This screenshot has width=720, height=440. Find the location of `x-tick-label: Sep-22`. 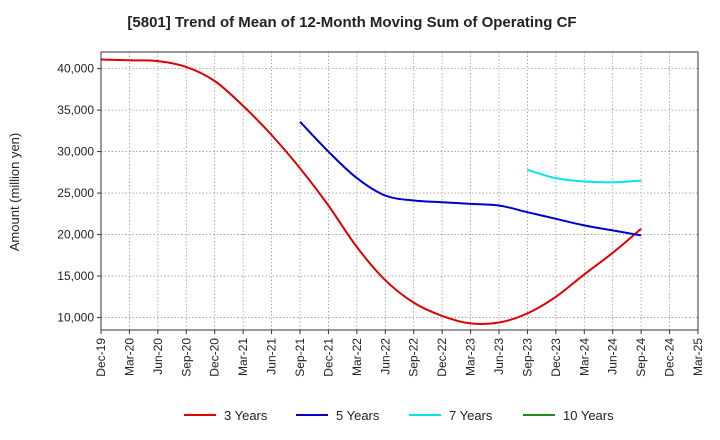

x-tick-label: Sep-22 is located at coordinates (414, 357).